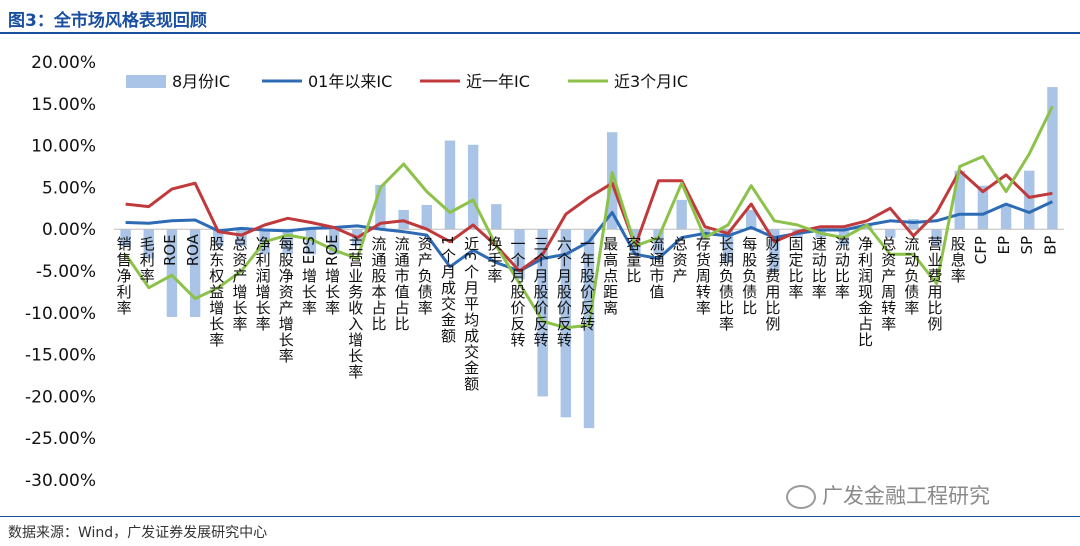 The height and width of the screenshot is (546, 1080). Describe the element at coordinates (311, 242) in the screenshot. I see `bar-EPS增长率` at that location.